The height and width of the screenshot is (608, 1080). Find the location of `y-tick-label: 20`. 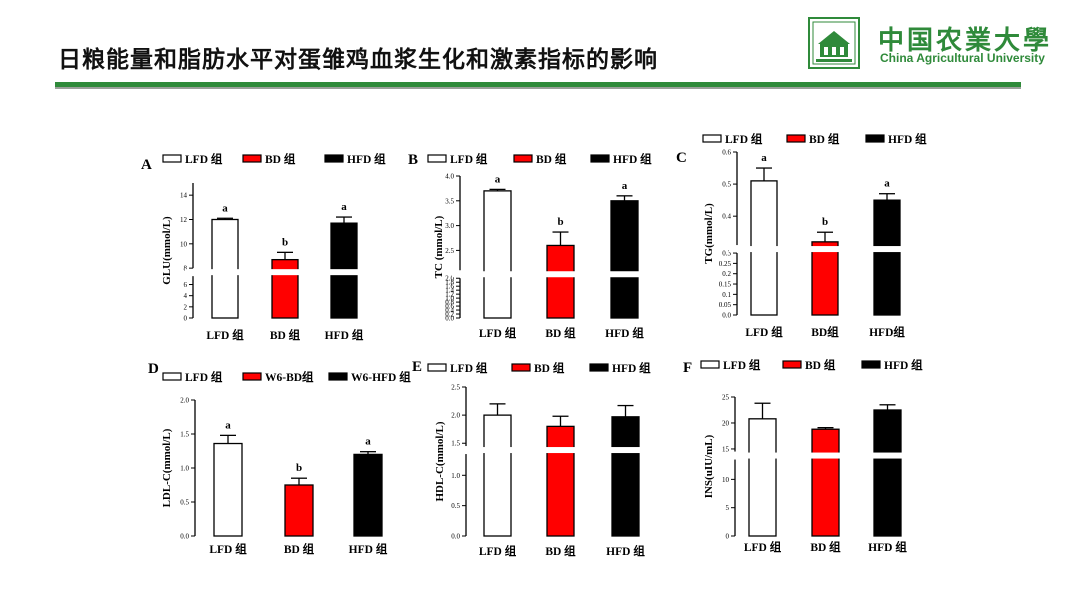

y-tick-label: 20 is located at coordinates (726, 423).